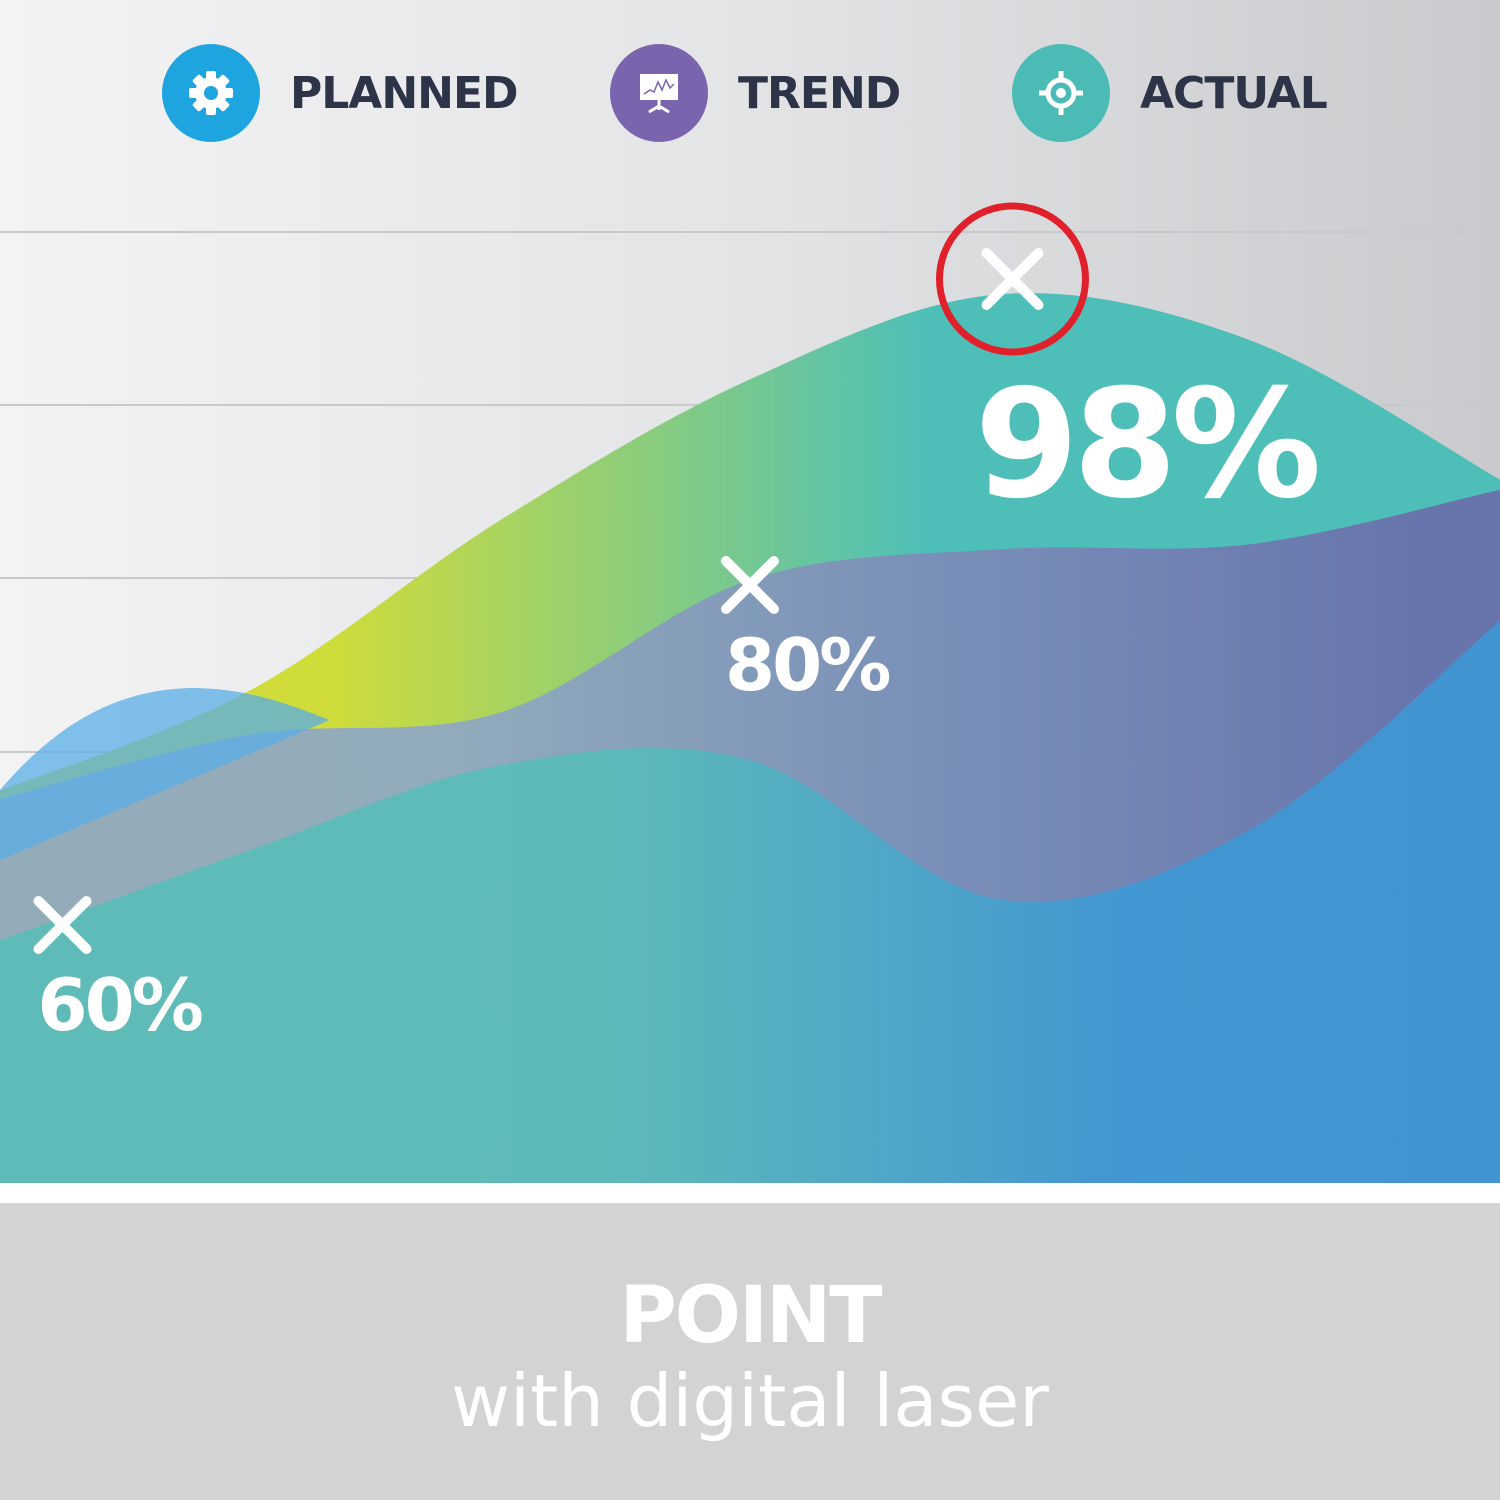 The height and width of the screenshot is (1500, 1500). I want to click on presentation-chart-icon, so click(659, 93).